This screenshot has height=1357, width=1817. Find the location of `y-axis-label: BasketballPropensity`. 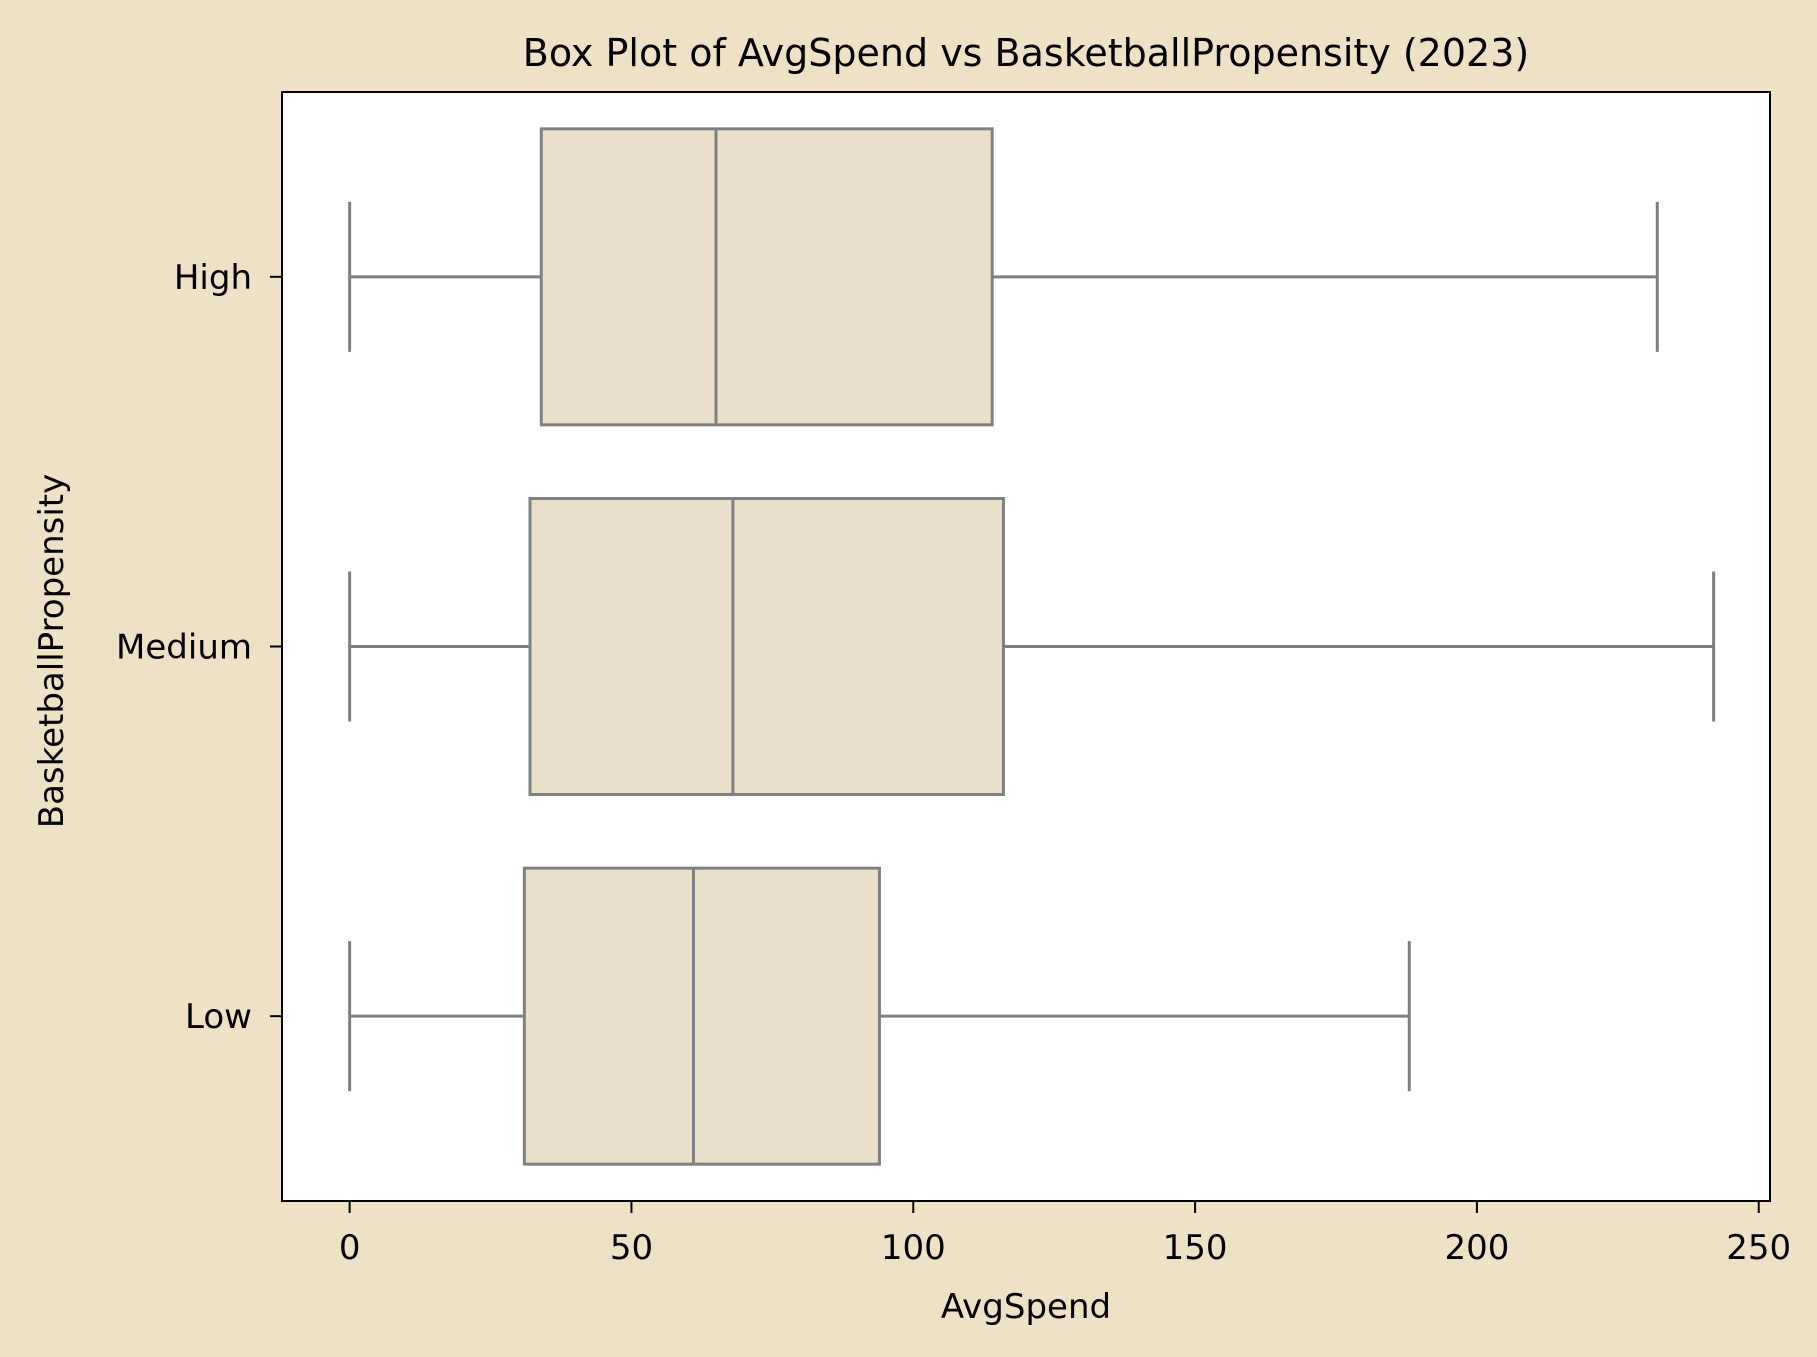

y-axis-label: BasketballPropensity is located at coordinates (52, 651).